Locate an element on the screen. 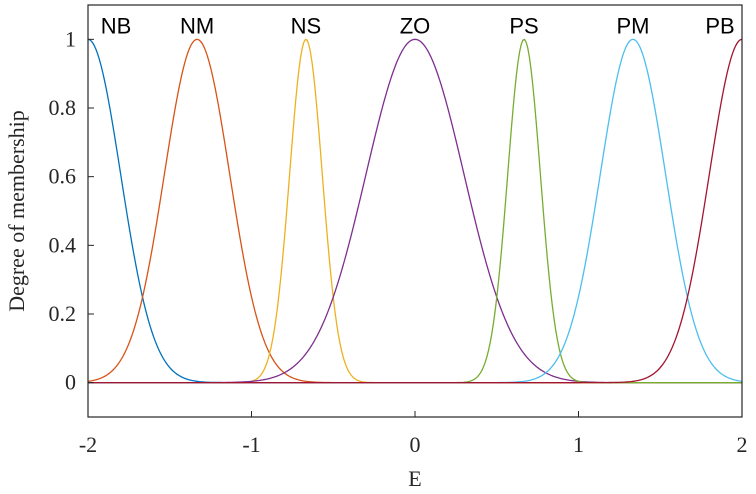 The width and height of the screenshot is (756, 494). y-axis-ticks: 0 0.2 0.4 0.6 0.8 1 is located at coordinates (71, 210).